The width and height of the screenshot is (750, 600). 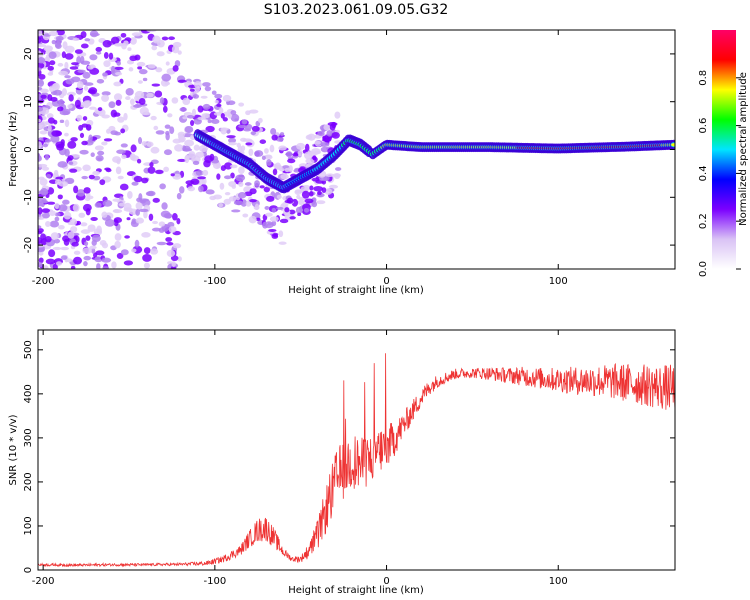 What do you see at coordinates (28, 349) in the screenshot?
I see `snr-y-tick-label: 500` at bounding box center [28, 349].